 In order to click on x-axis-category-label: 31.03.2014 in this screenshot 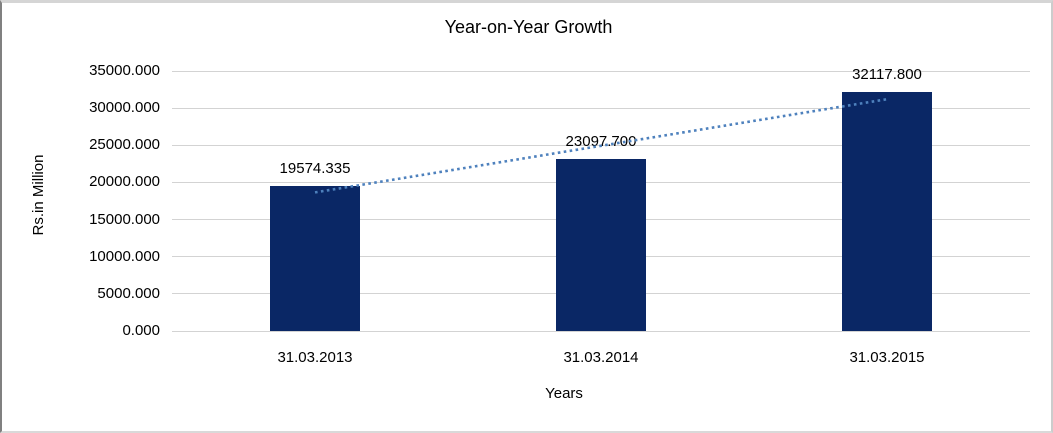, I will do `click(601, 357)`.